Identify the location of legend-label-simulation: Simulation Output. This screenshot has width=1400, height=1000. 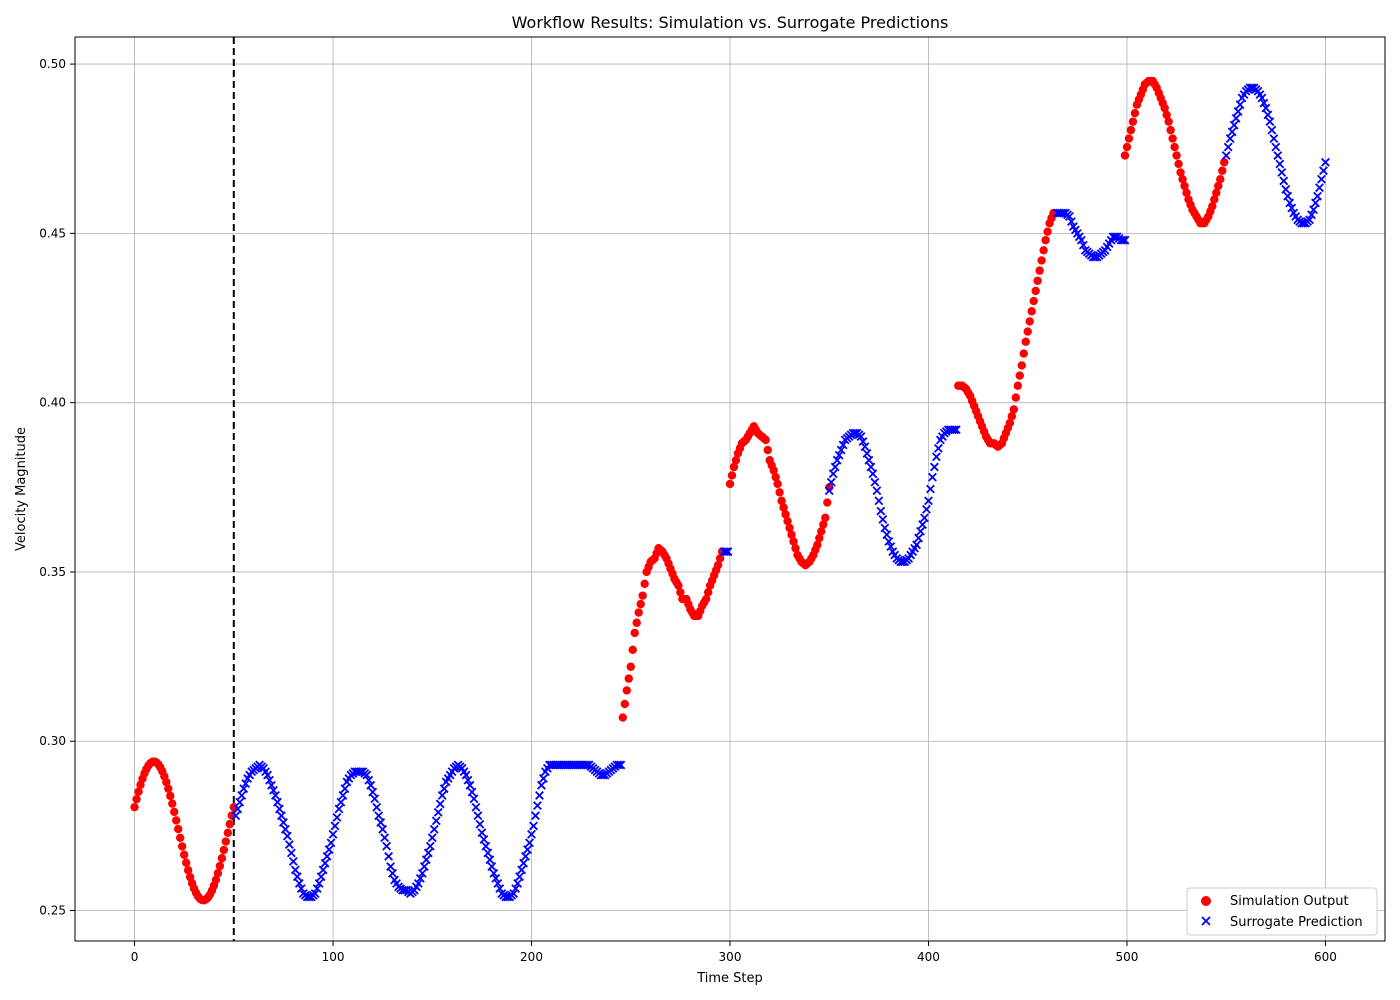
(1289, 901).